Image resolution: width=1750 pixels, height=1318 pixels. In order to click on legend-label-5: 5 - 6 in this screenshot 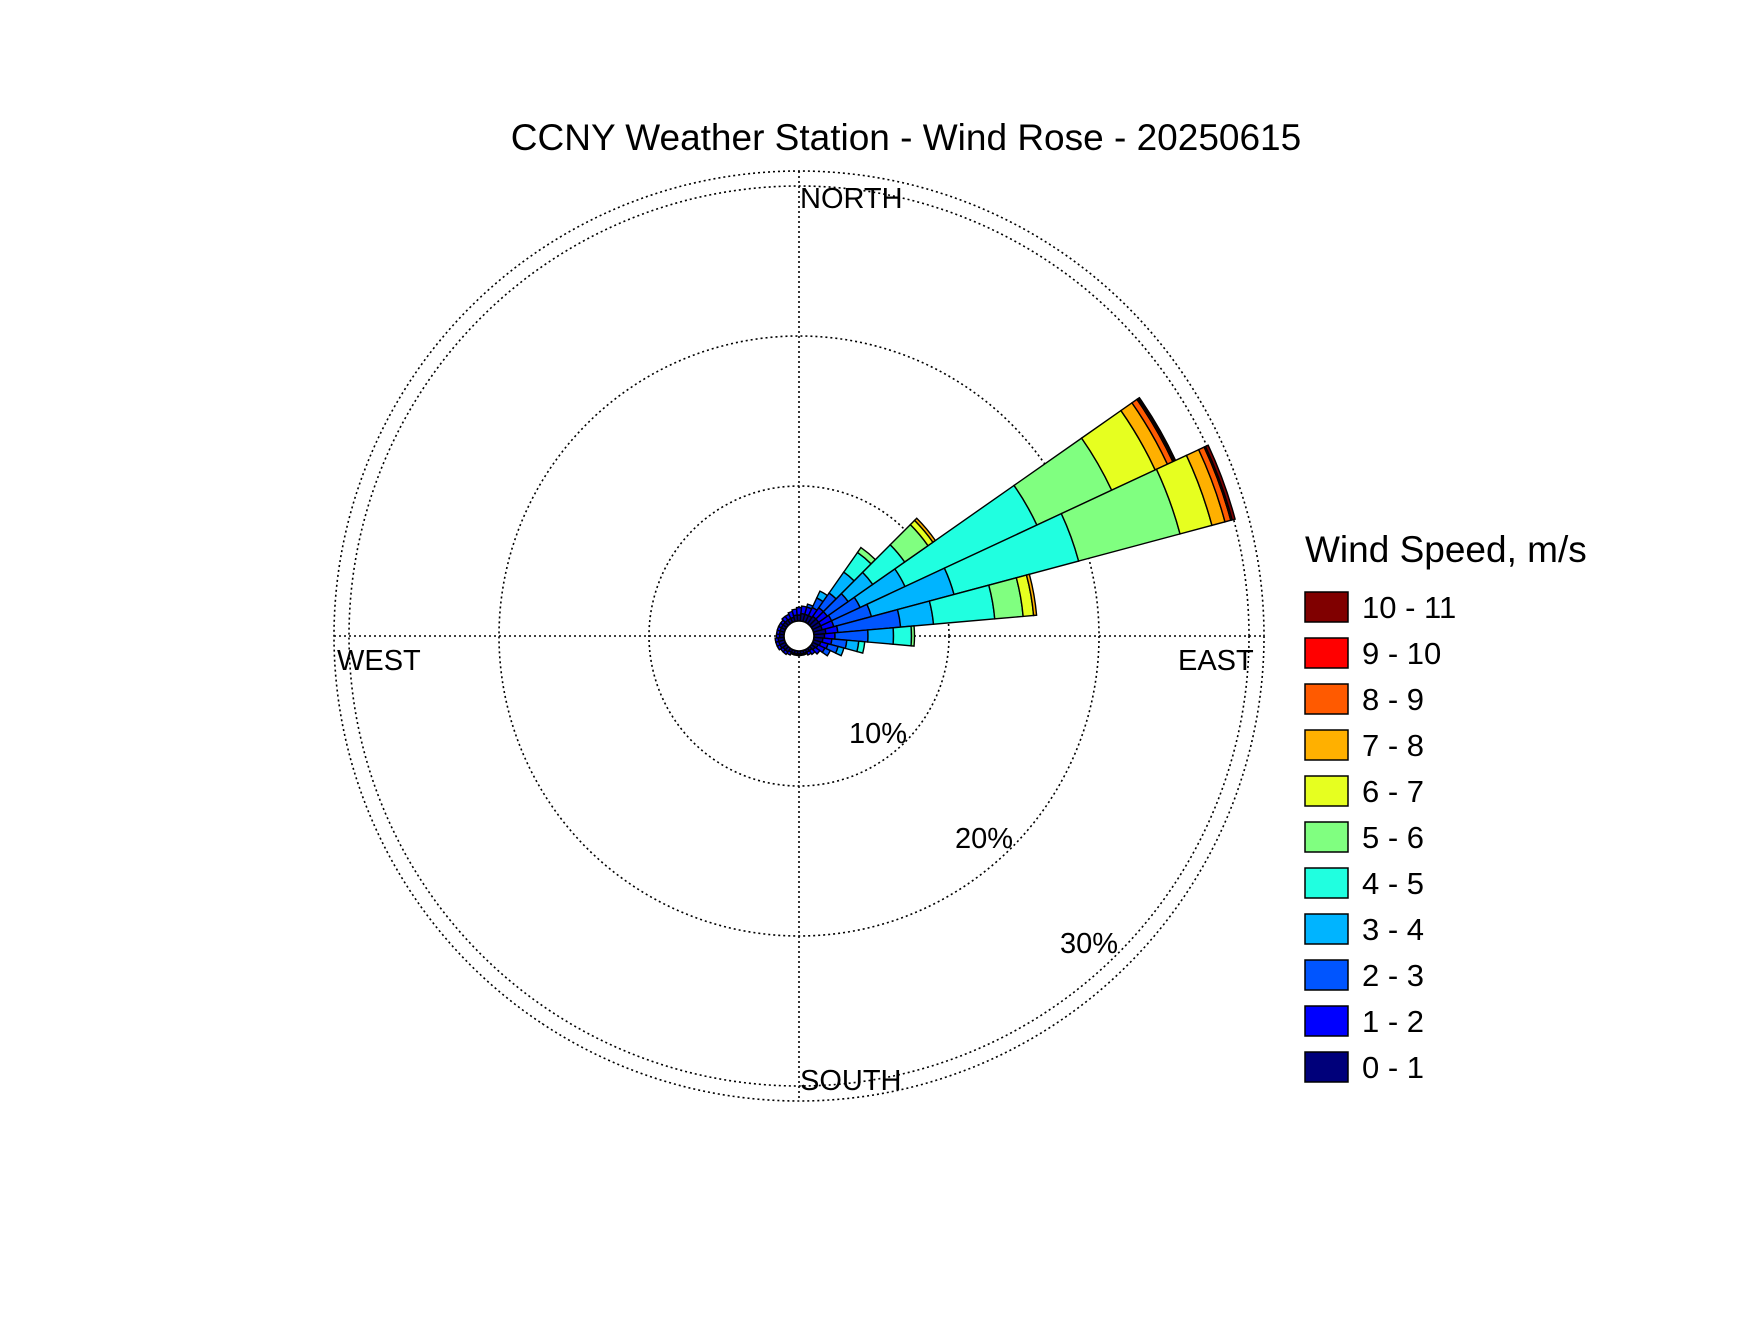, I will do `click(1393, 837)`.